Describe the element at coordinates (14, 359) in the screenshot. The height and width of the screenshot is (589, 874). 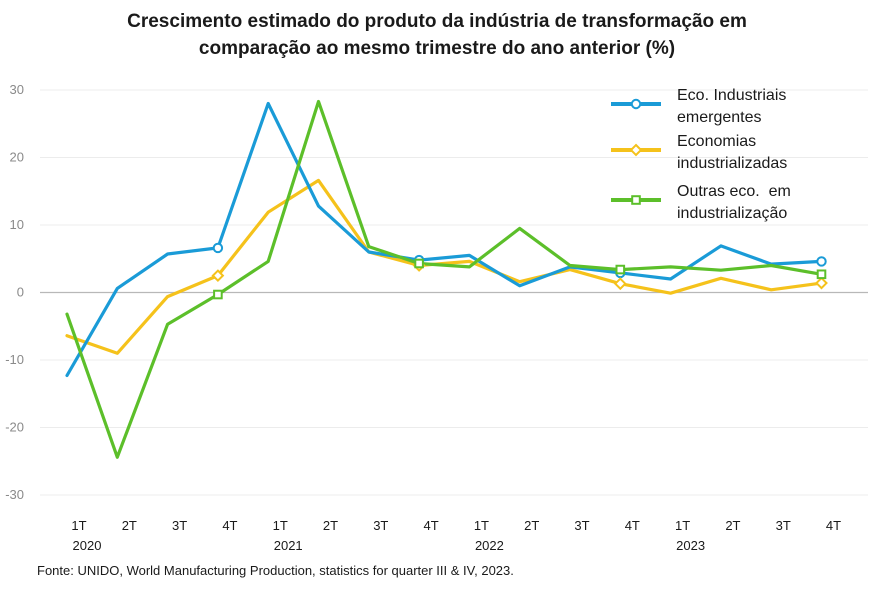
I see `y-tick-label: -10` at that location.